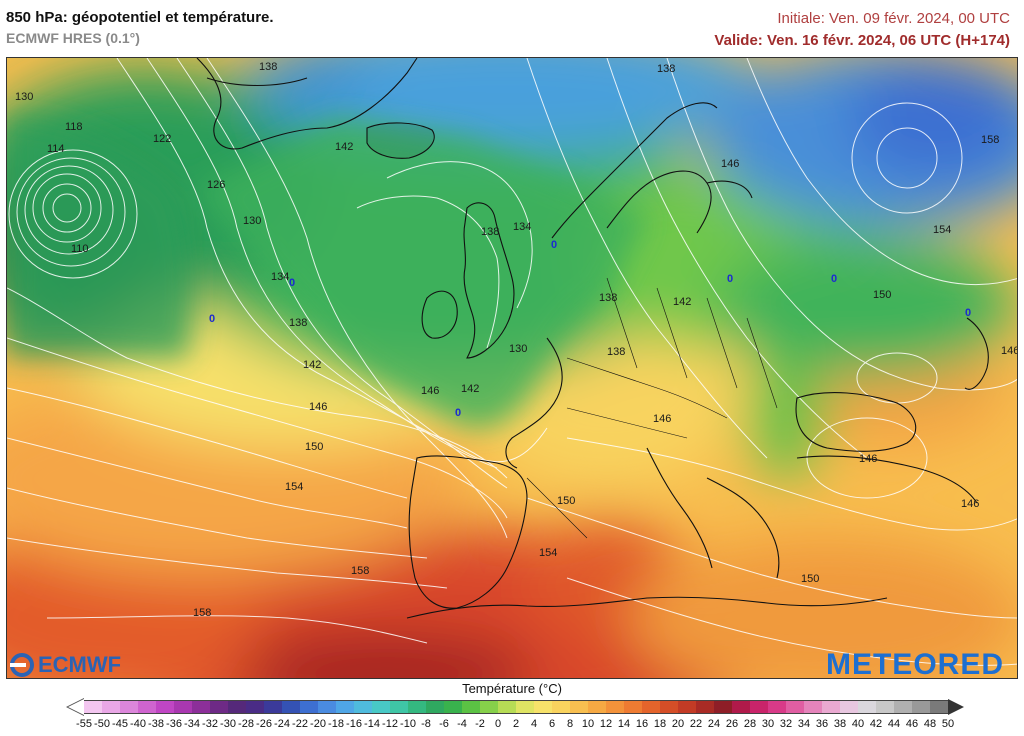 The image size is (1024, 736). What do you see at coordinates (914, 664) in the screenshot?
I see `meteored-logo: METEORED` at bounding box center [914, 664].